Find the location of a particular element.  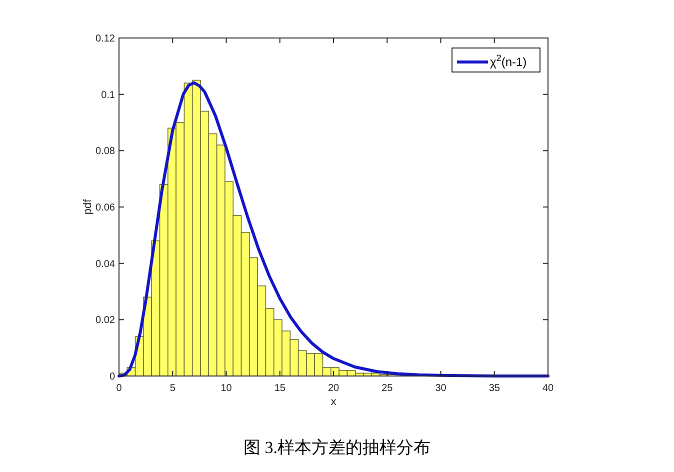

caption: 图 3.样本方差的抽样分布 is located at coordinates (337, 447).